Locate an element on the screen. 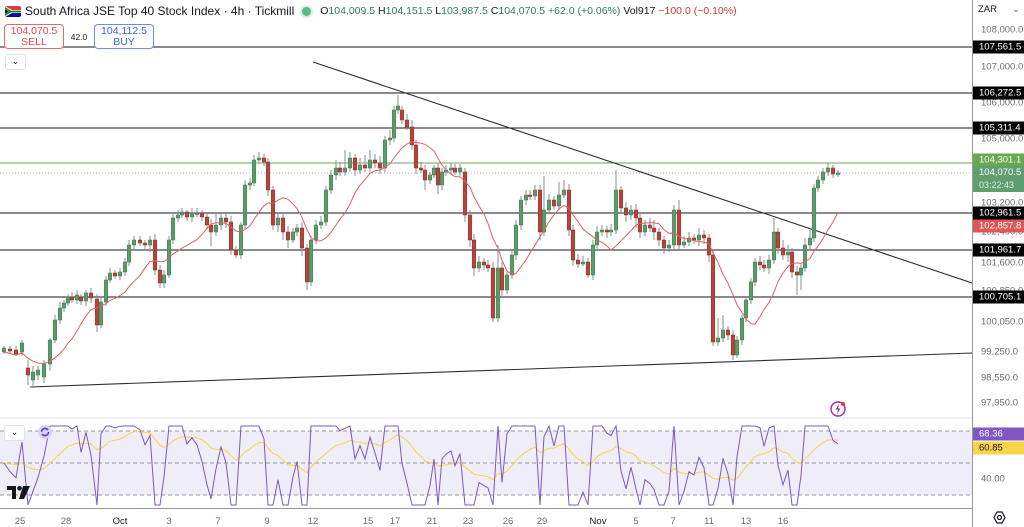  rsi-value-tag: 68.36 is located at coordinates (998, 434).